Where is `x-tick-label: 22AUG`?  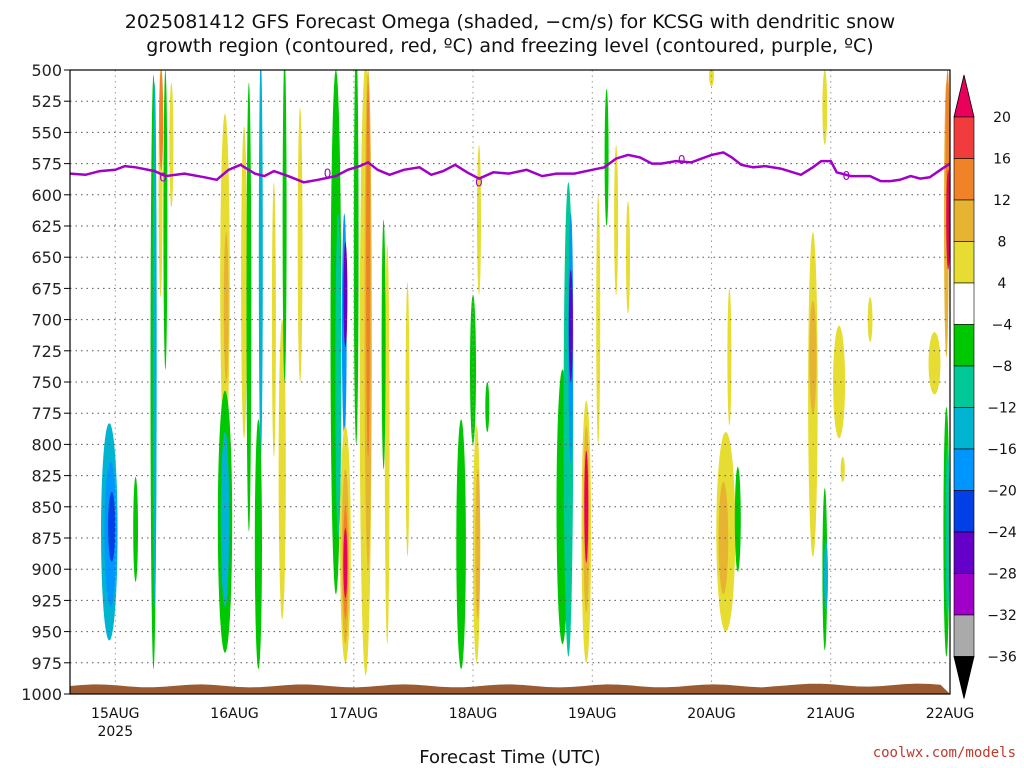
x-tick-label: 22AUG is located at coordinates (950, 714).